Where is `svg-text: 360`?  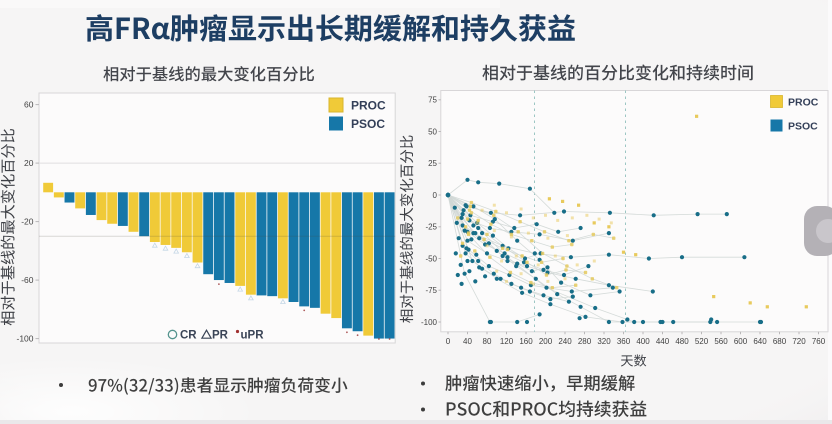
svg-text: 360 is located at coordinates (624, 341).